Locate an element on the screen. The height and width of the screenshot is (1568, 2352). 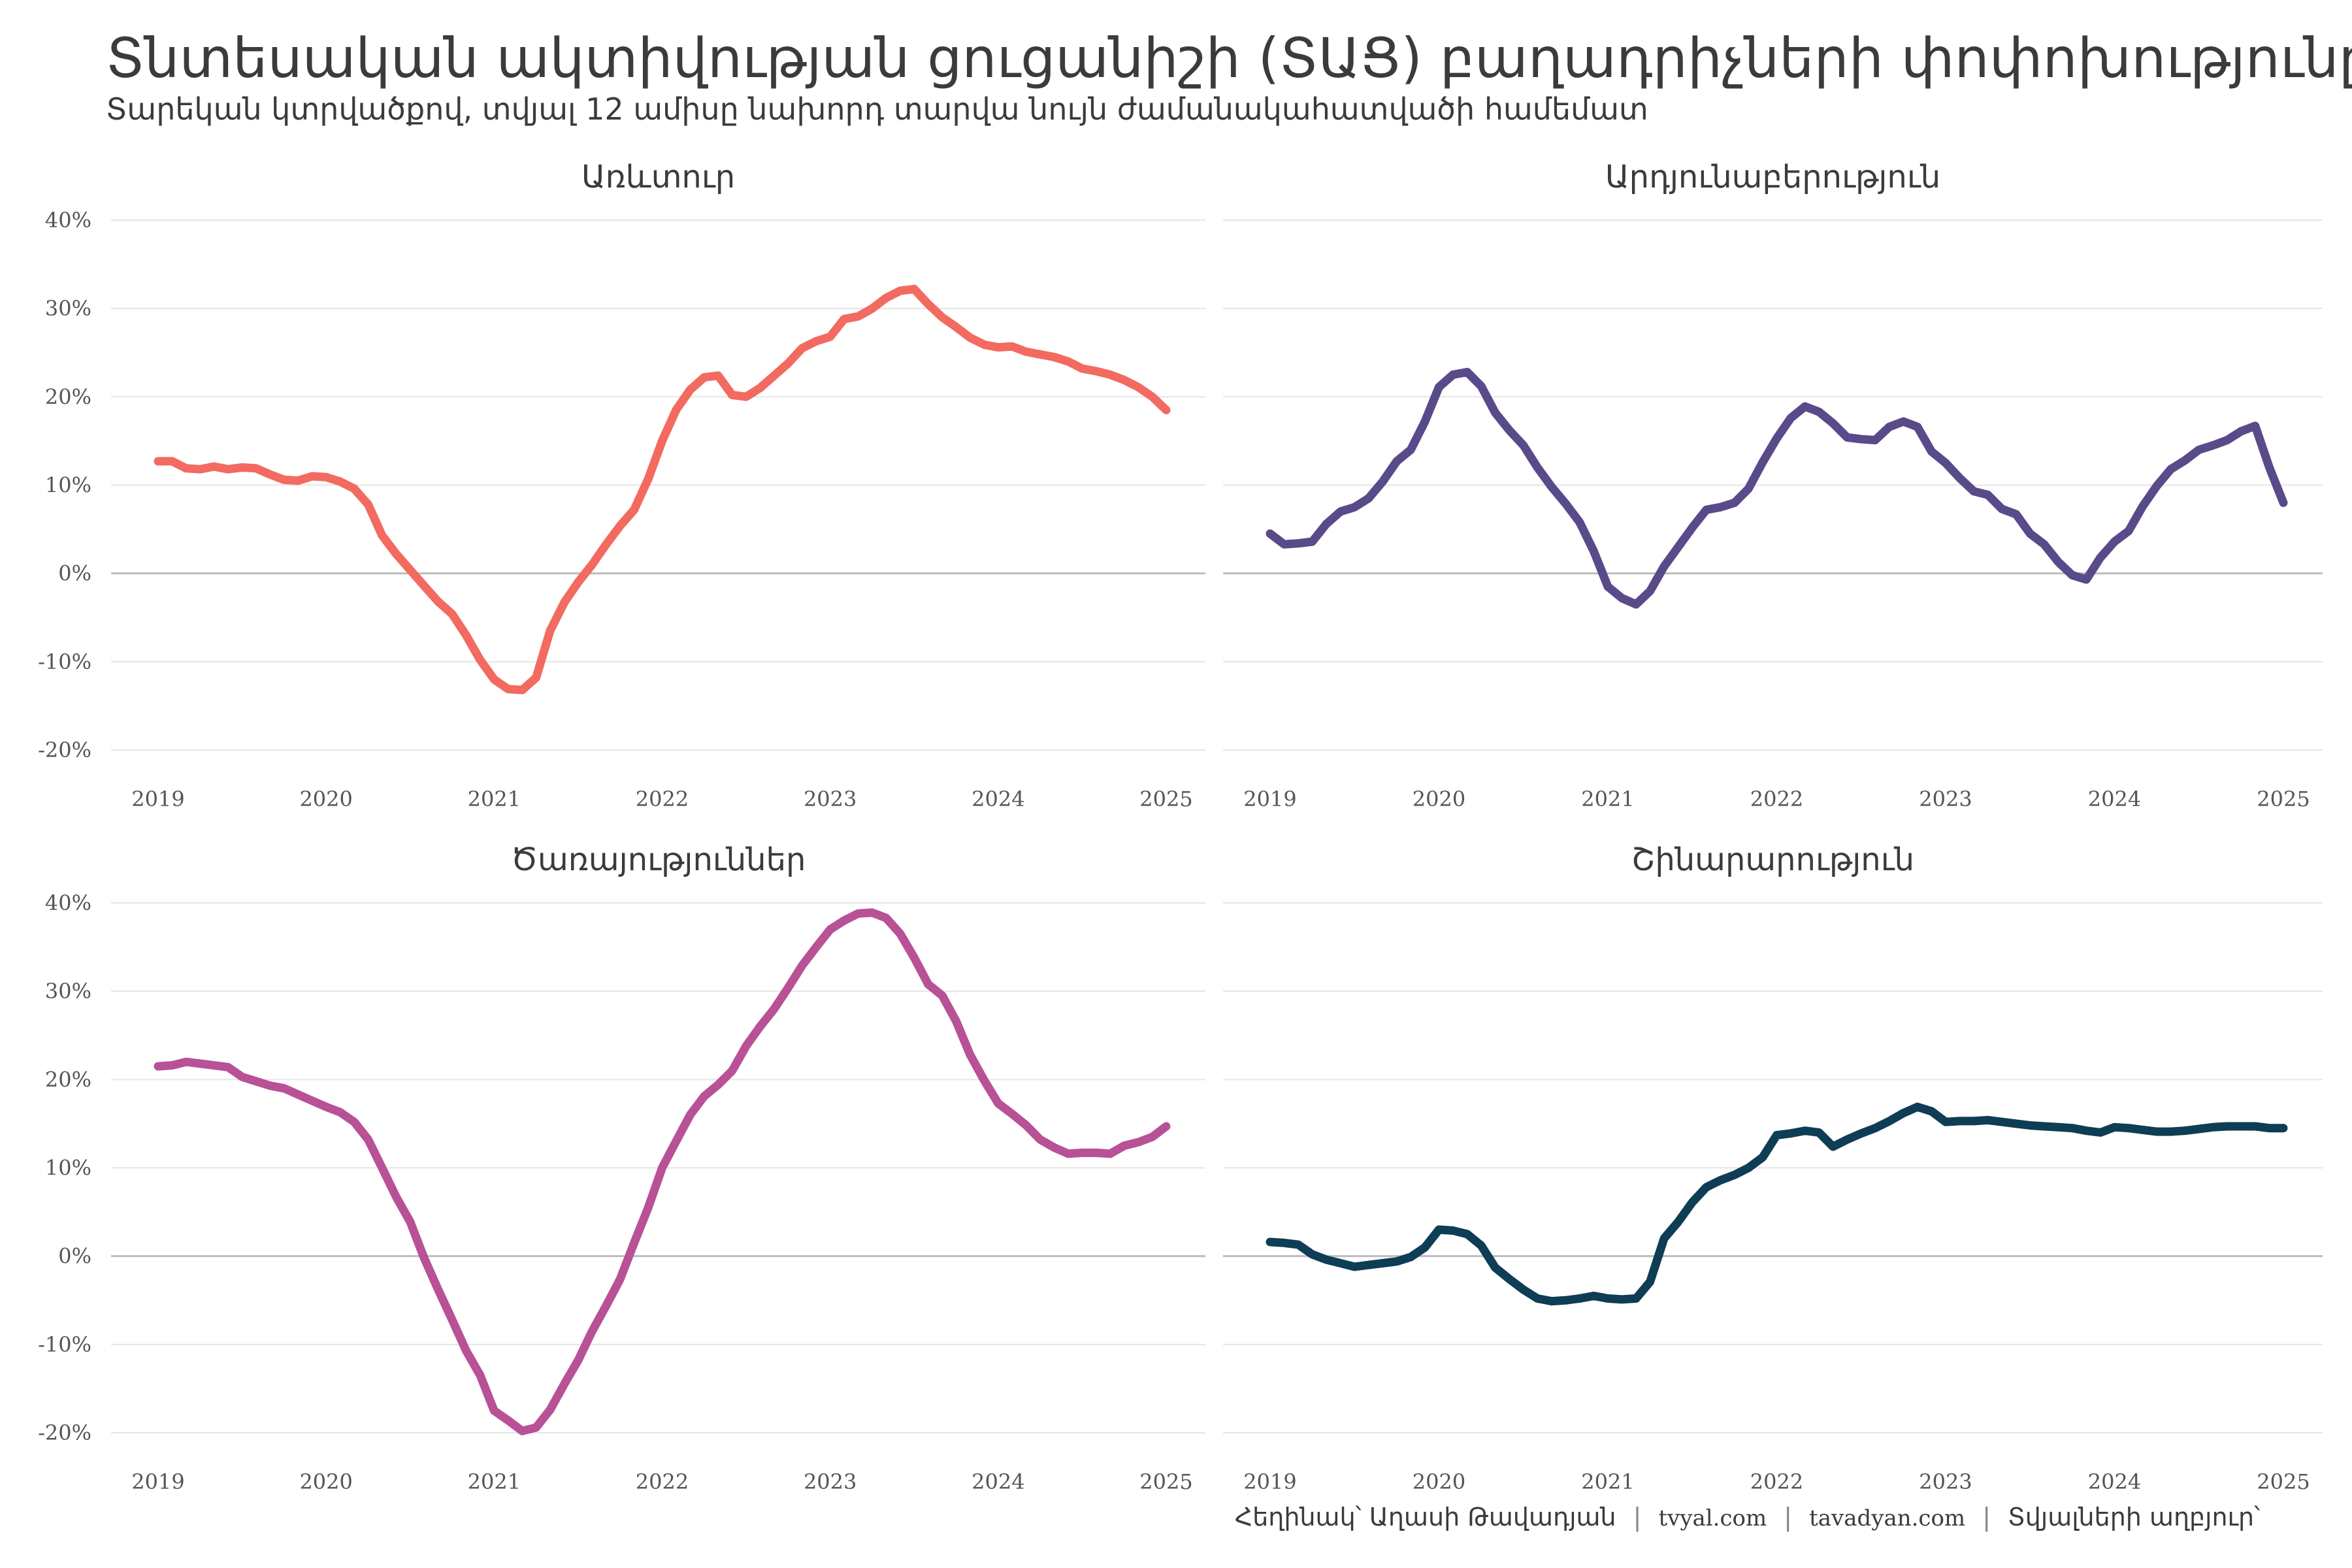
panel-title: Արդյունաբերություն is located at coordinates (1772, 177).